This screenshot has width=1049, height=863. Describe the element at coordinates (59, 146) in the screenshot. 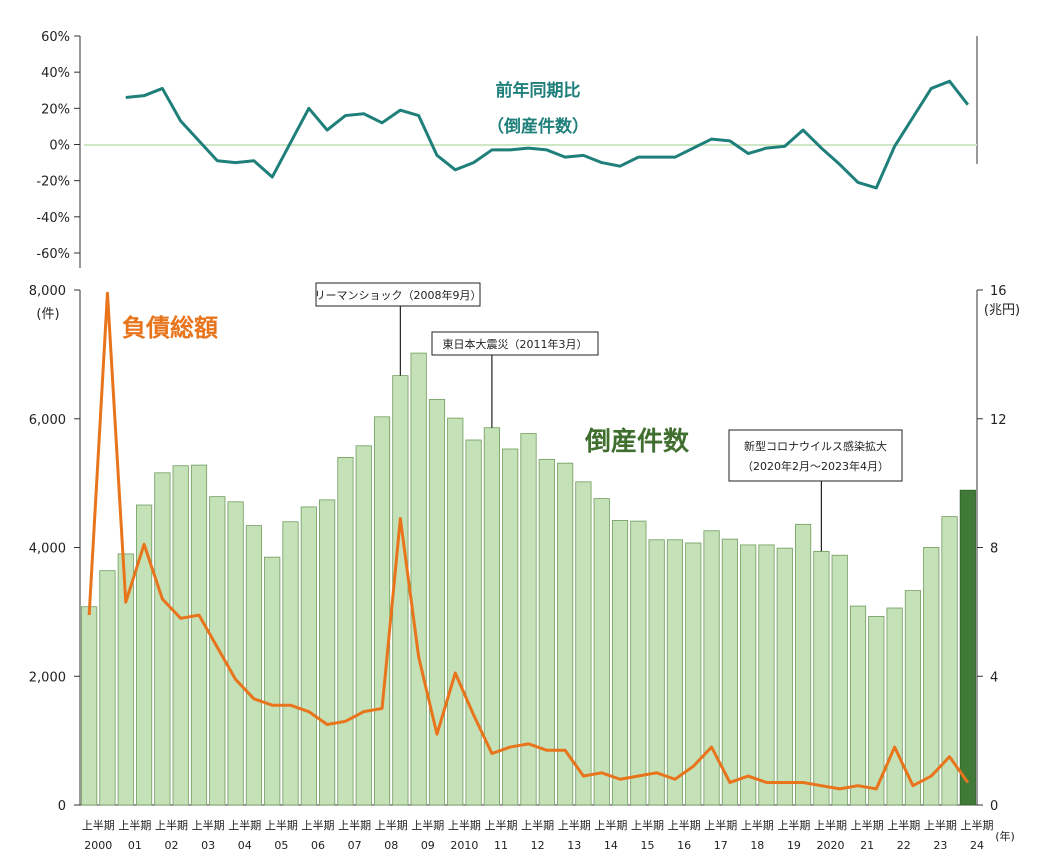

I see `top-y-tick-label: 0%` at that location.